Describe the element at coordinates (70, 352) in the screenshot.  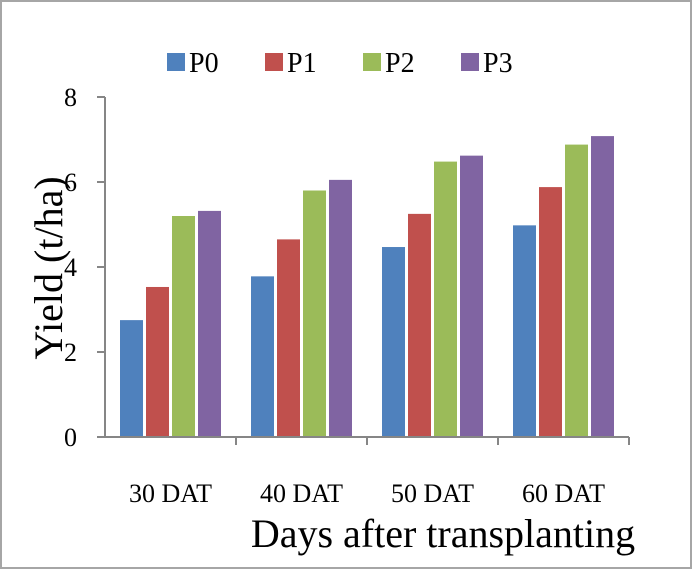
I see `y-tick-label: 2` at that location.